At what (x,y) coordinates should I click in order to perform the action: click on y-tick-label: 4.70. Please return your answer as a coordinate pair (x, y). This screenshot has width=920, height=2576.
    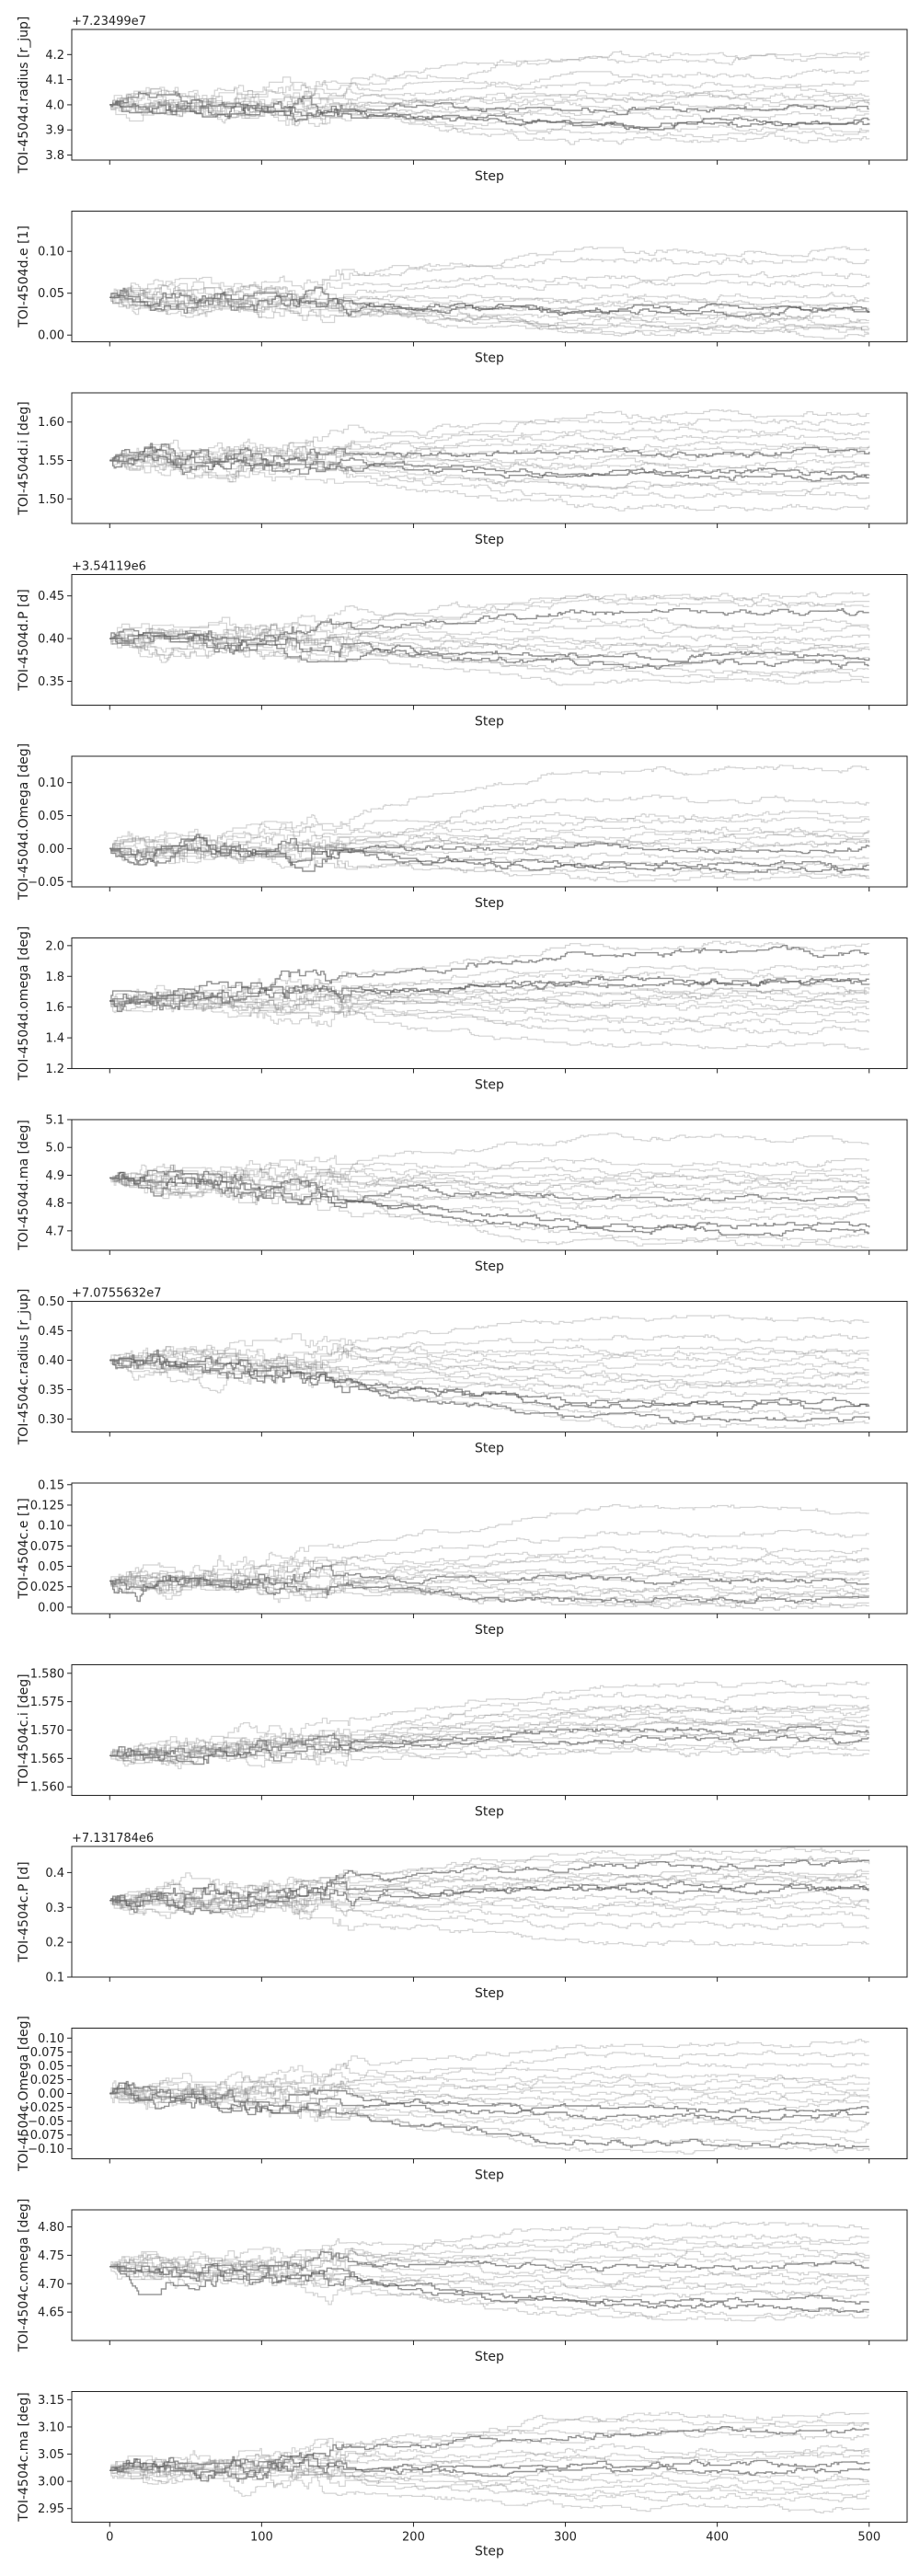
    Looking at the image, I should click on (51, 2285).